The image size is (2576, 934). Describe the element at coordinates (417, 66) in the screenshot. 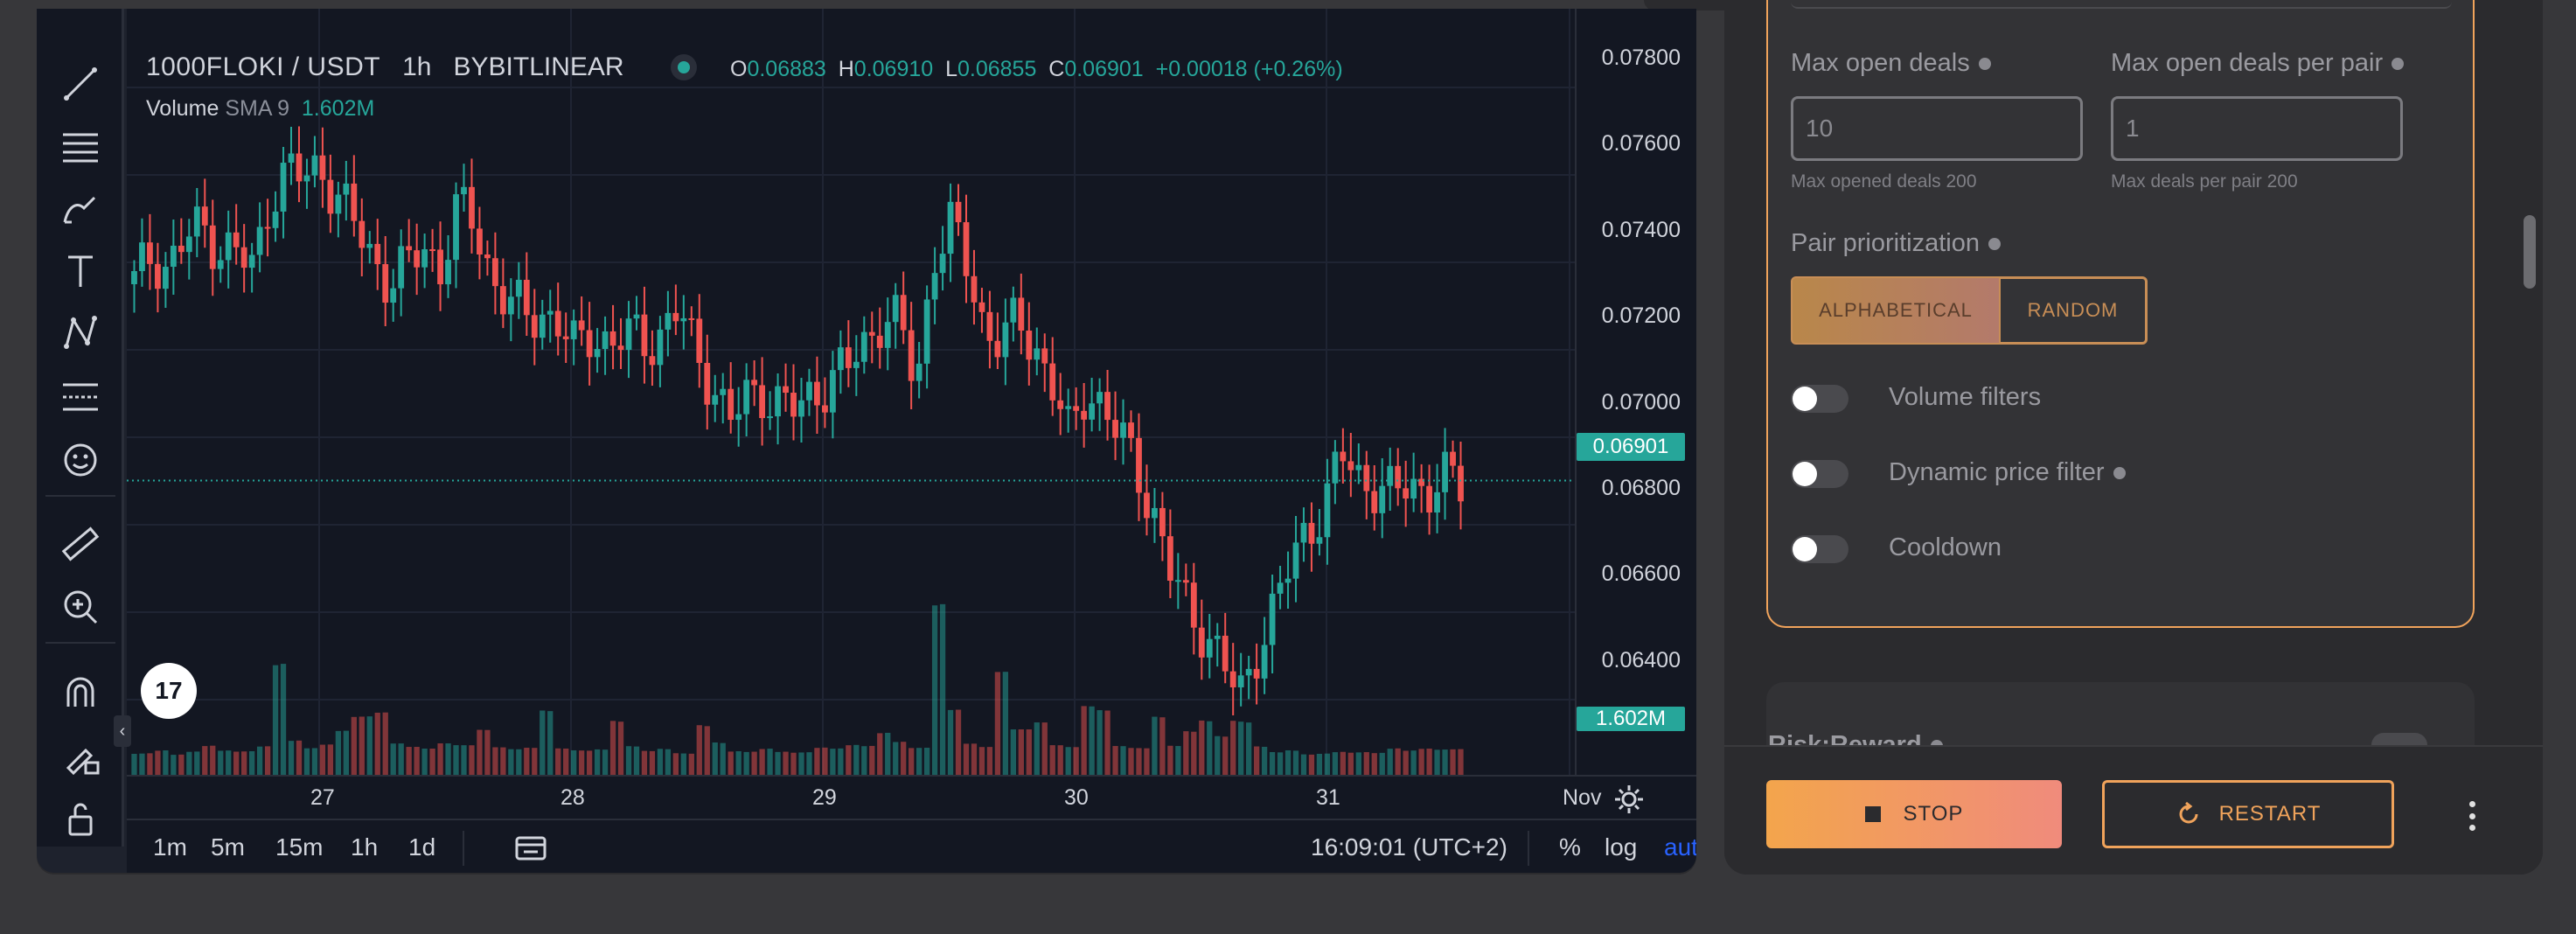

I see `interval-label: 1h` at that location.